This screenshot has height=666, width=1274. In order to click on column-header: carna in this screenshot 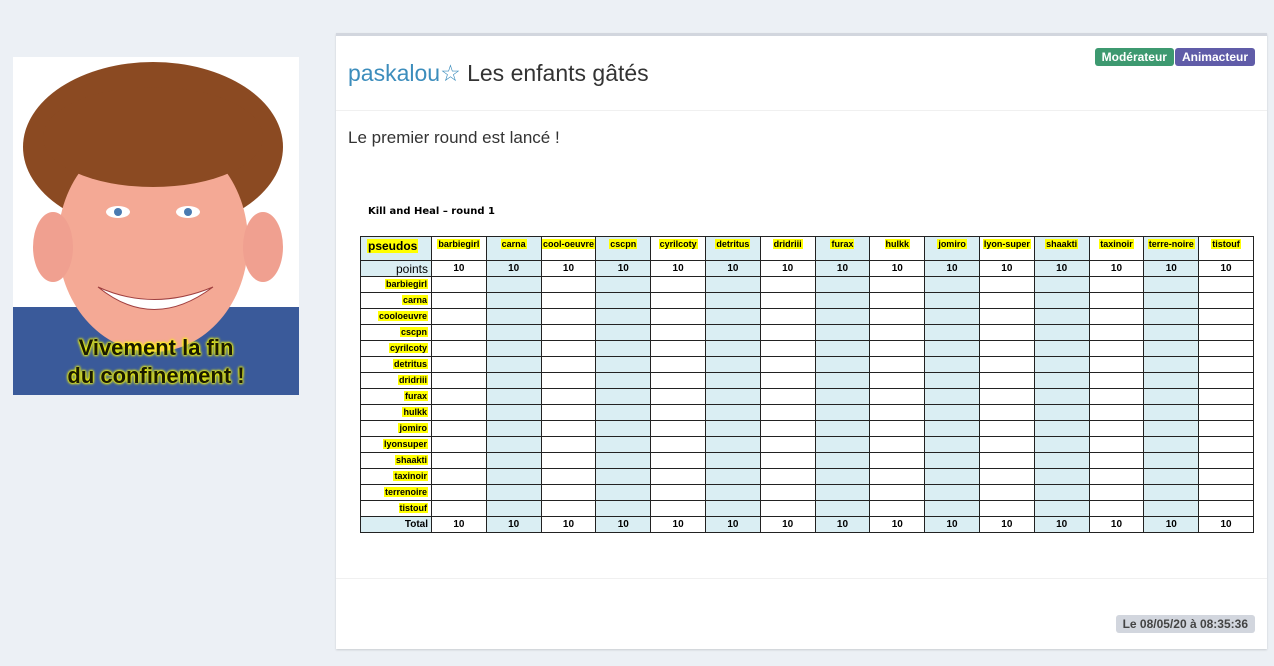, I will do `click(513, 248)`.